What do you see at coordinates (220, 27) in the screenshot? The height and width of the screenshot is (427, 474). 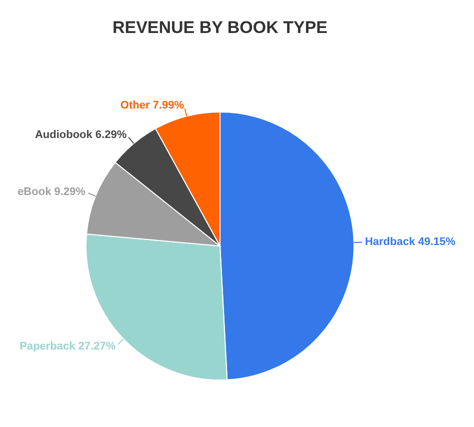 I see `chart-title: REVENUE BY BOOK TYPE` at bounding box center [220, 27].